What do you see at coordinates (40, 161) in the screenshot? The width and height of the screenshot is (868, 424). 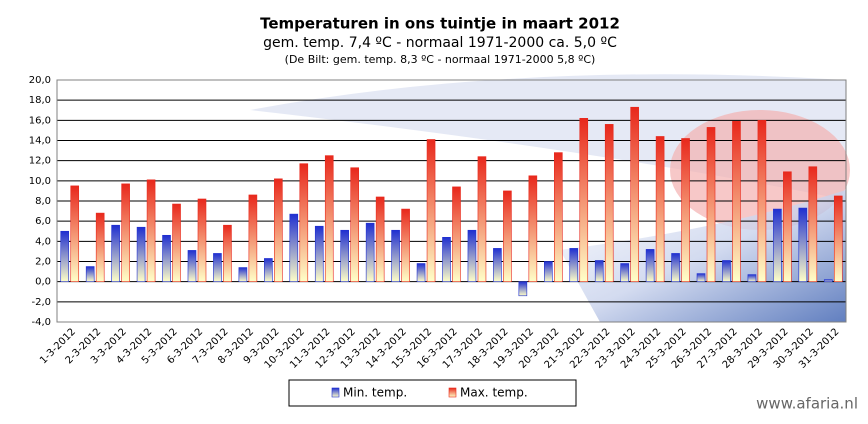 I see `y-tick-label: 12,0` at bounding box center [40, 161].